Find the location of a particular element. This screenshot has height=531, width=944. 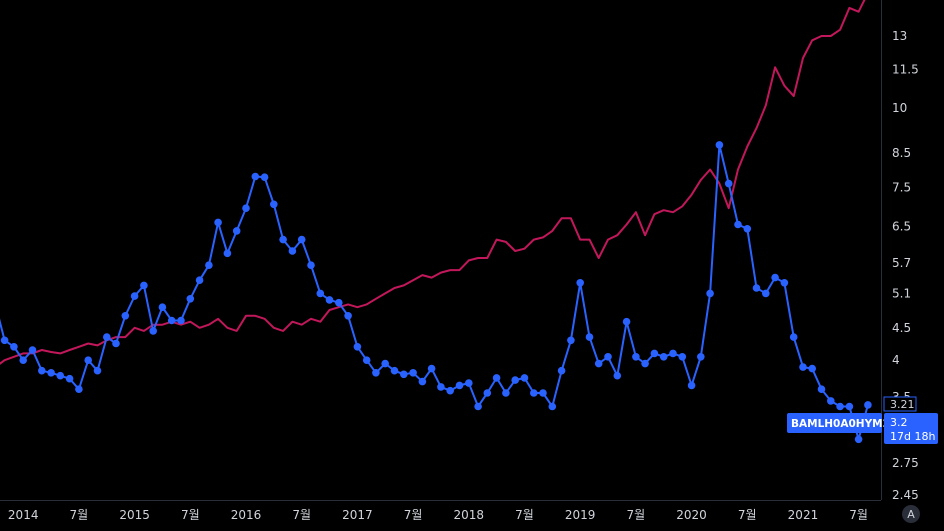

price-axis-tick-label: 4 is located at coordinates (896, 360).